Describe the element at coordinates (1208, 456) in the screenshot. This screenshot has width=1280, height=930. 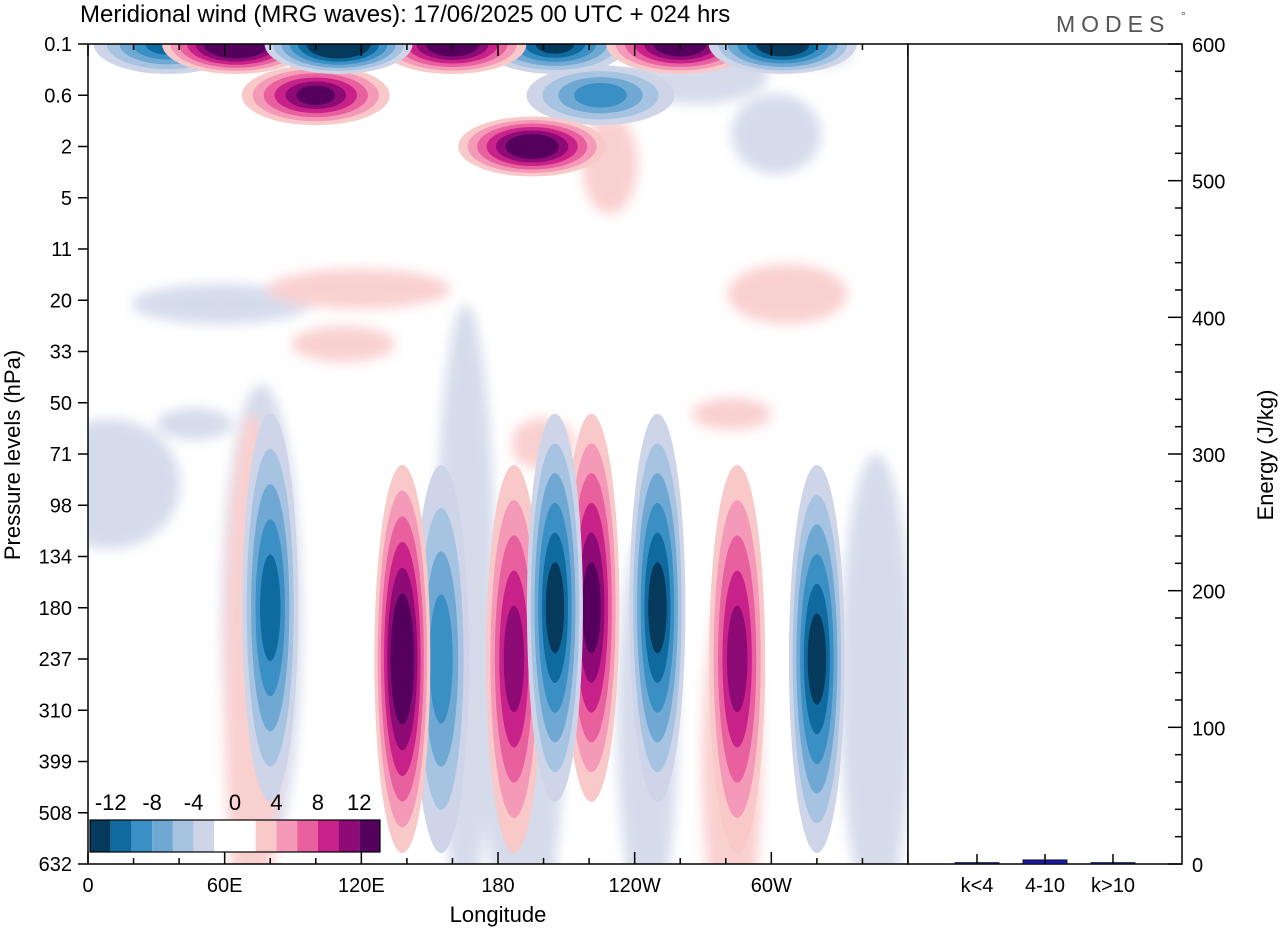
I see `energy-tick-label: 300` at that location.